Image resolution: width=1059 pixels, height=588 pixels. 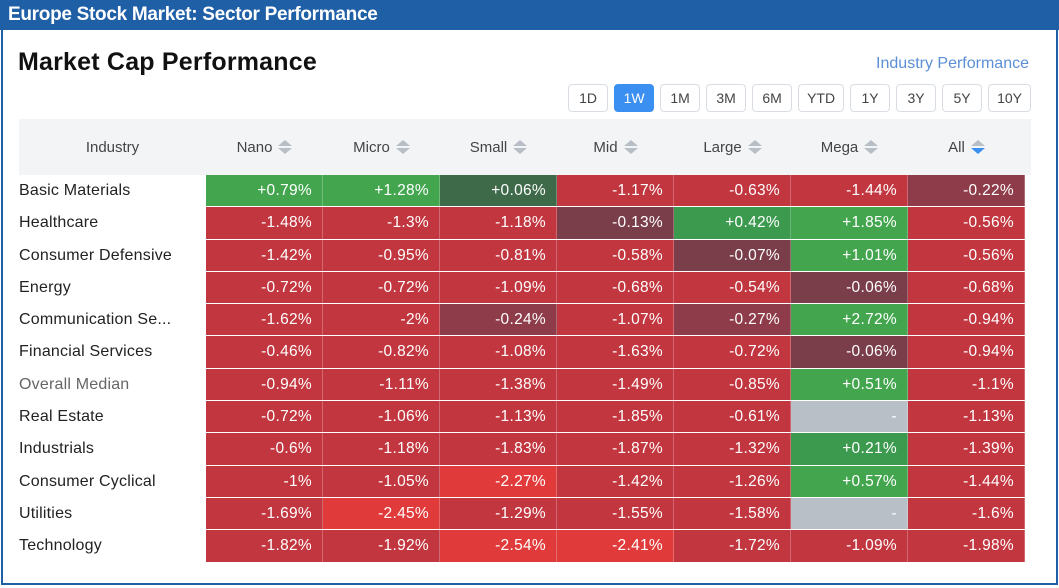 What do you see at coordinates (381, 481) in the screenshot?
I see `performance-cell: -1.05%` at bounding box center [381, 481].